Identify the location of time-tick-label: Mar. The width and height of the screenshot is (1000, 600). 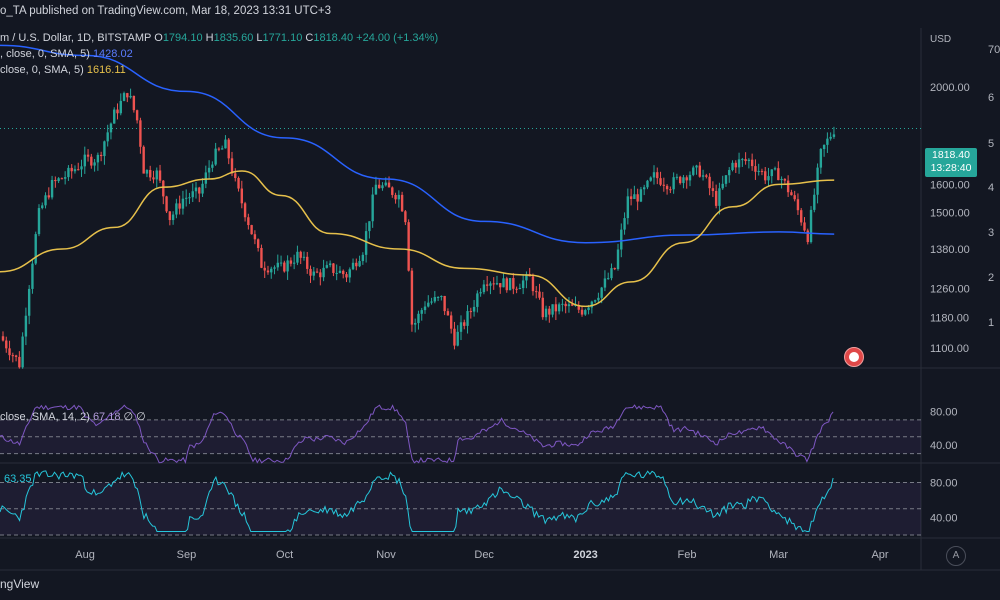
(778, 555).